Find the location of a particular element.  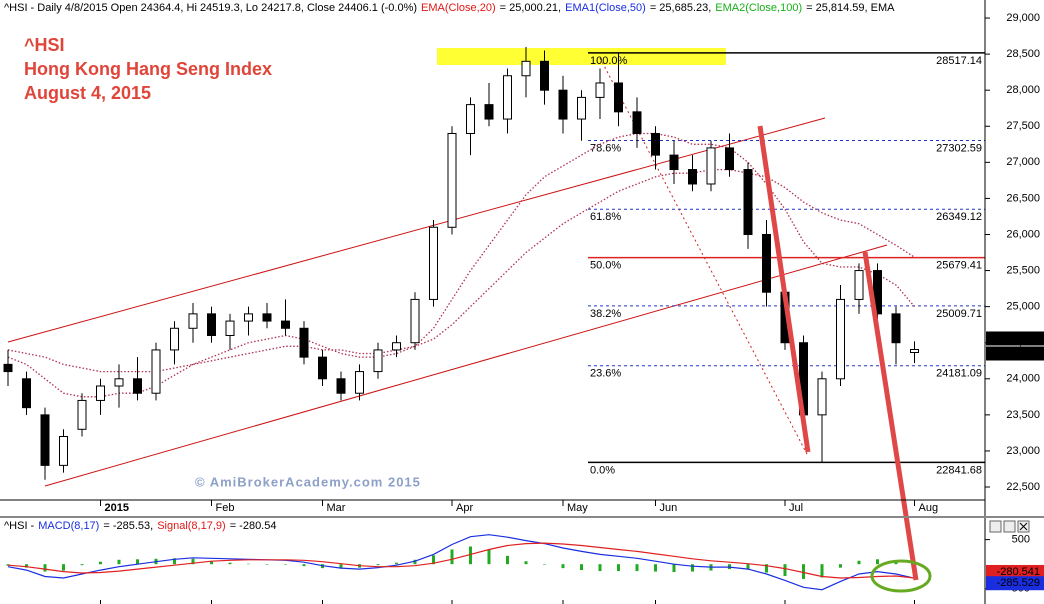

fib-value: 28517.14 is located at coordinates (959, 61).